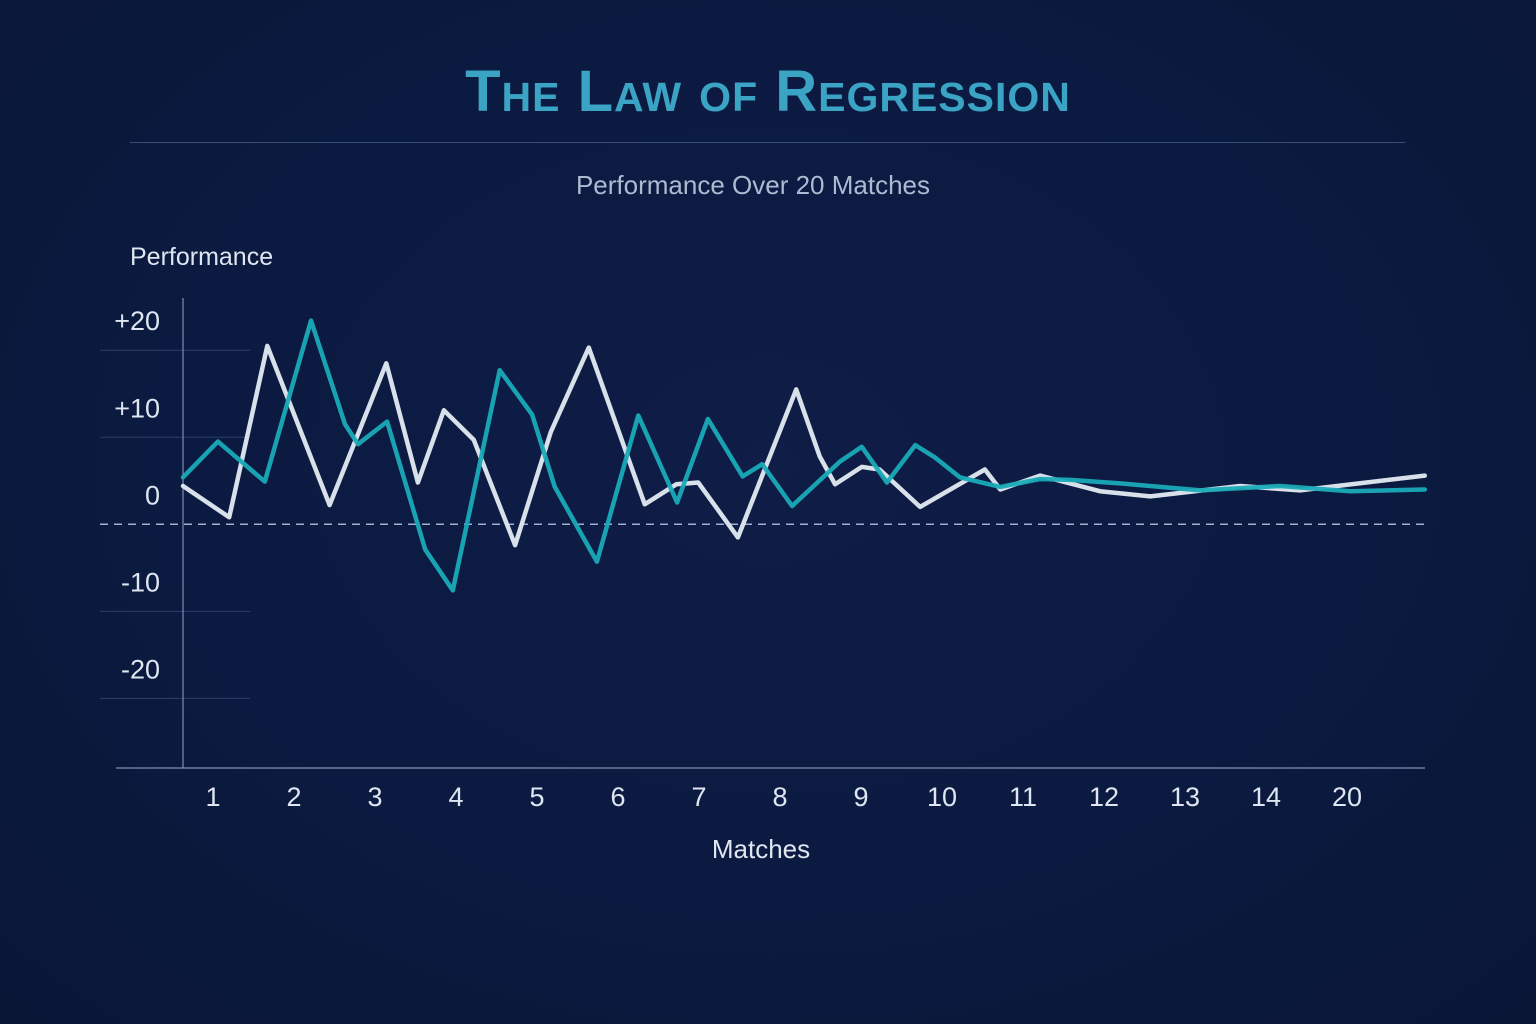 Image resolution: width=1536 pixels, height=1024 pixels. Describe the element at coordinates (137, 408) in the screenshot. I see `y-tick-label: +10` at that location.